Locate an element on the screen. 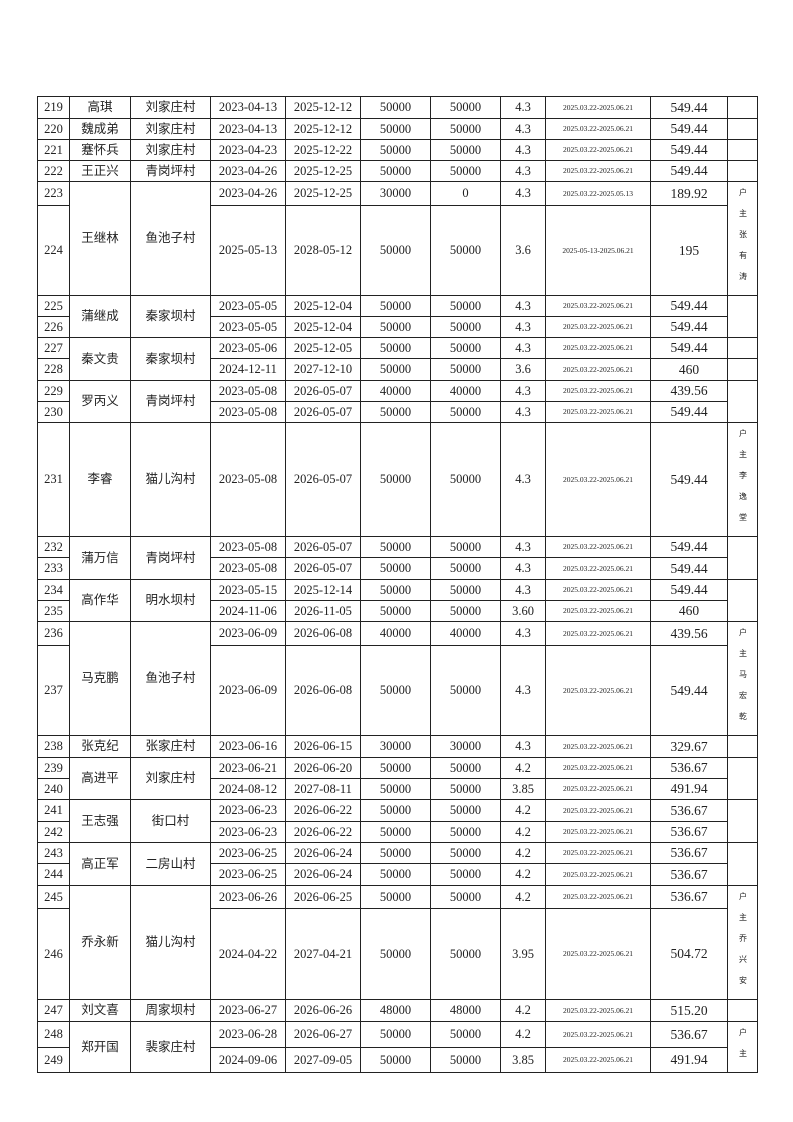 The height and width of the screenshot is (1122, 793). row-number: 230 is located at coordinates (53, 412).